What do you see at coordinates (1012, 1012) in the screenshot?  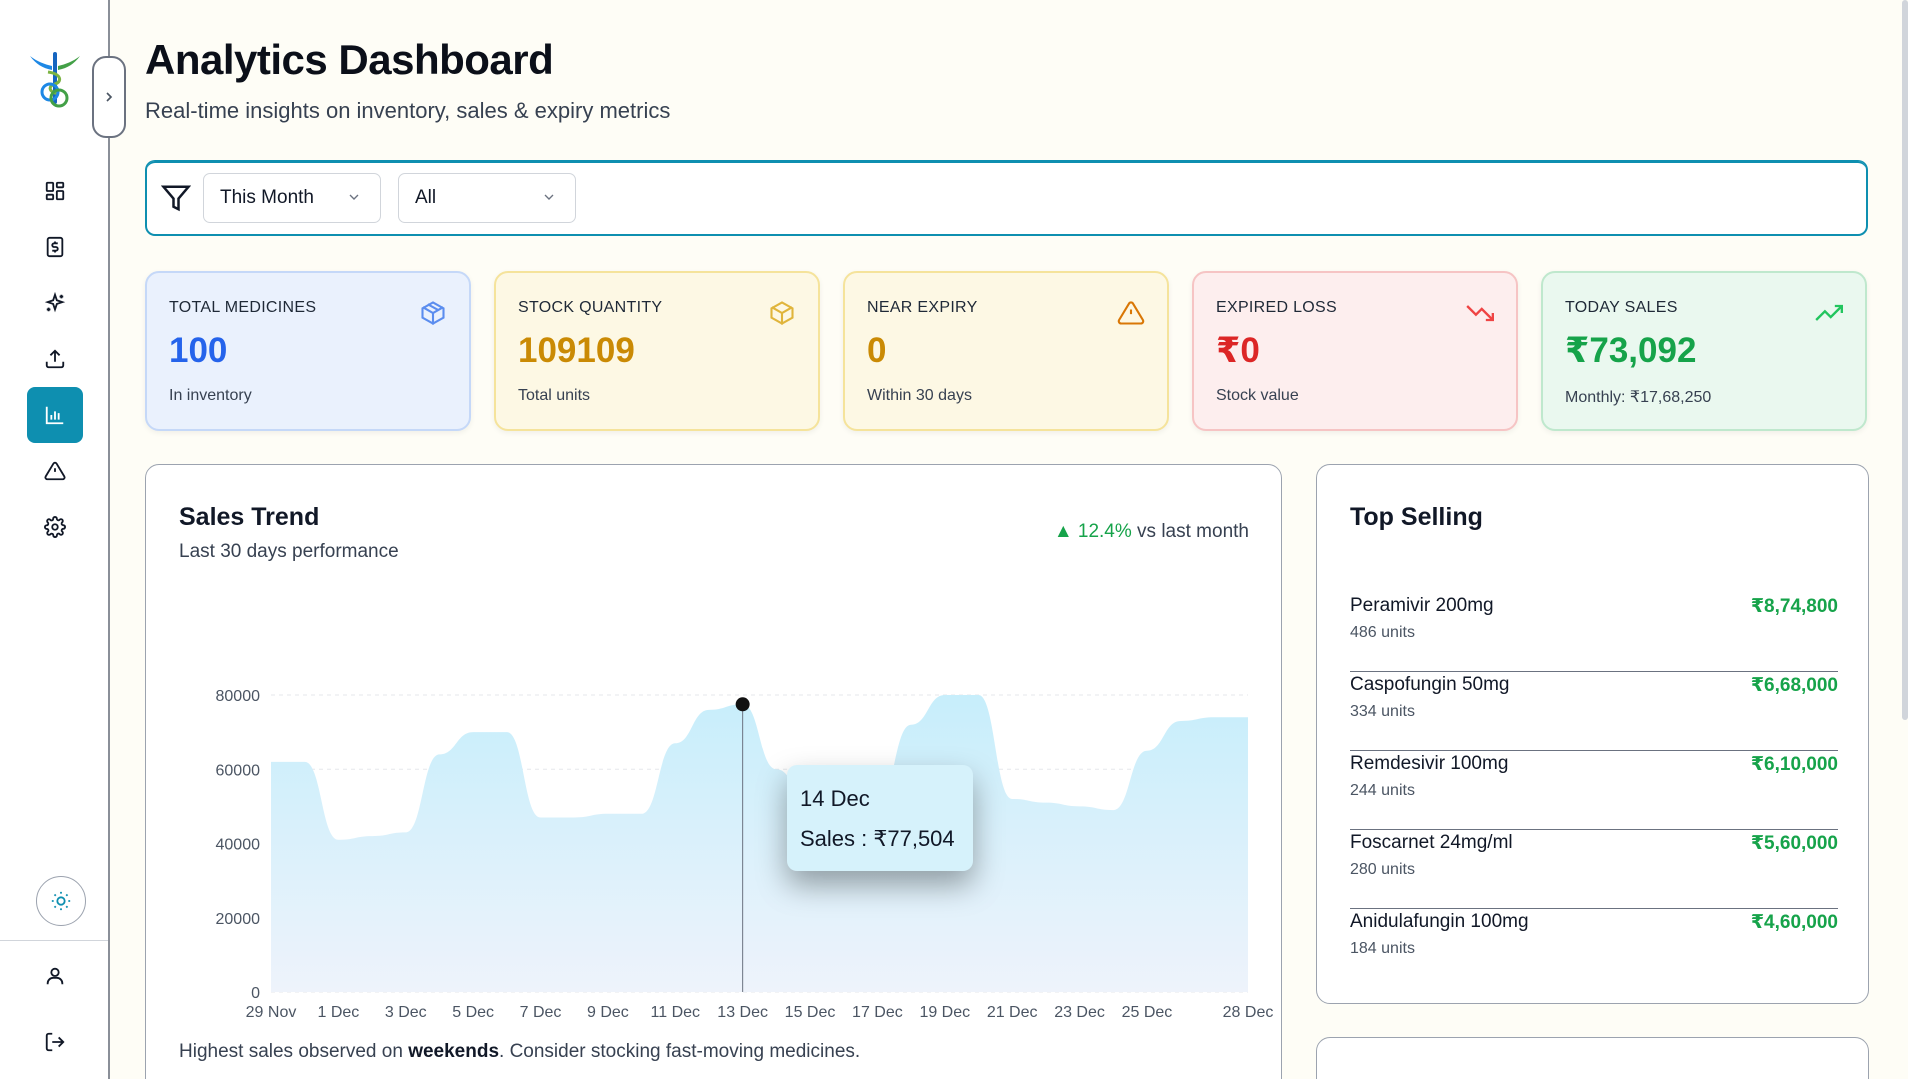 I see `x-tick-label: 21 Dec` at bounding box center [1012, 1012].